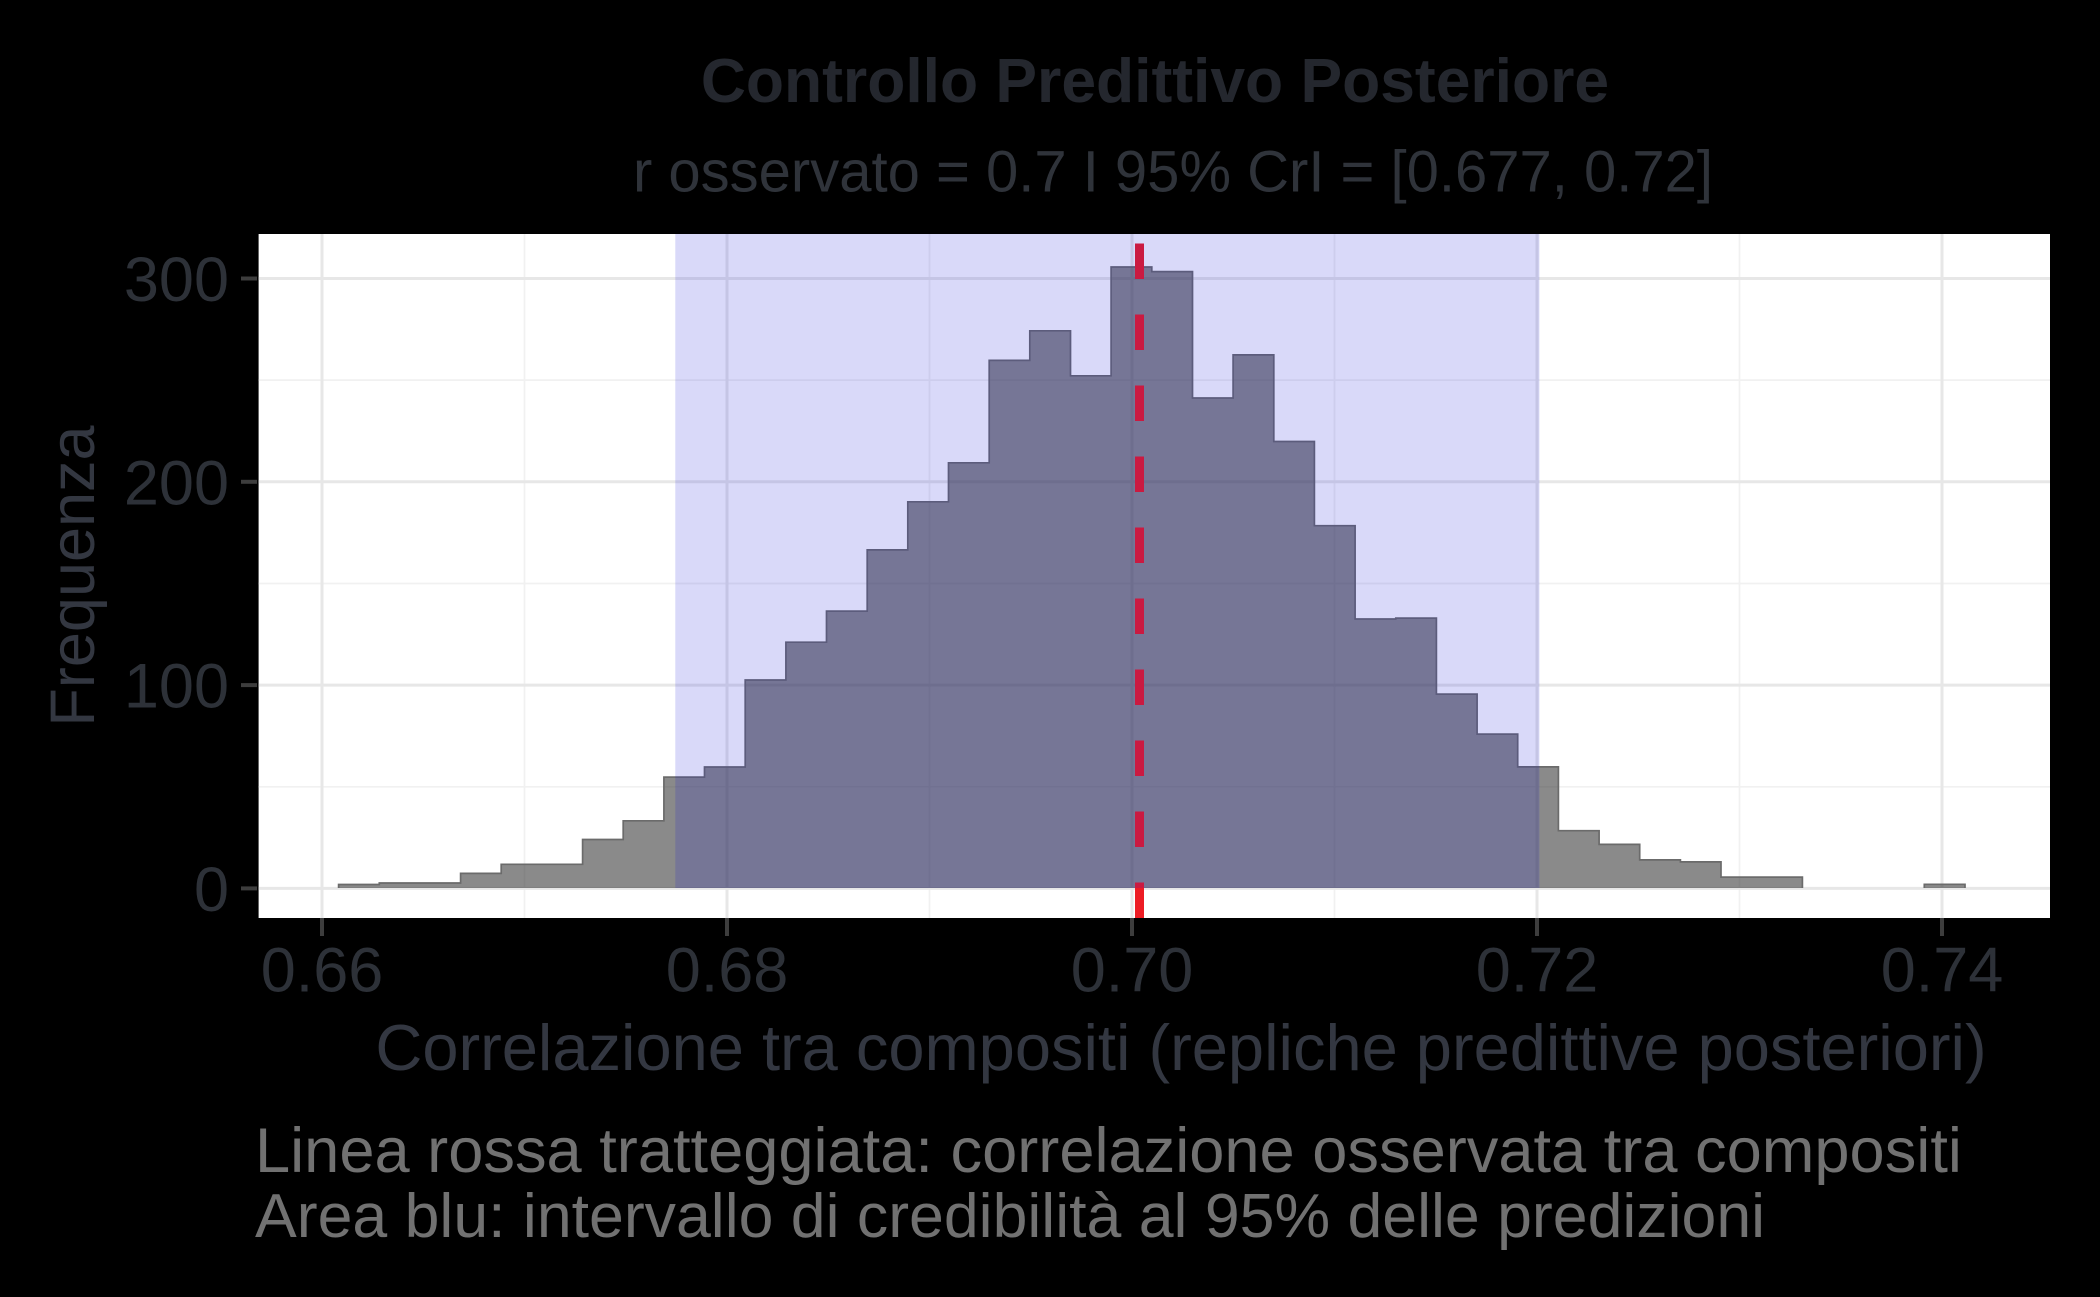  I want to click on svg-text: 0.68, so click(727, 970).